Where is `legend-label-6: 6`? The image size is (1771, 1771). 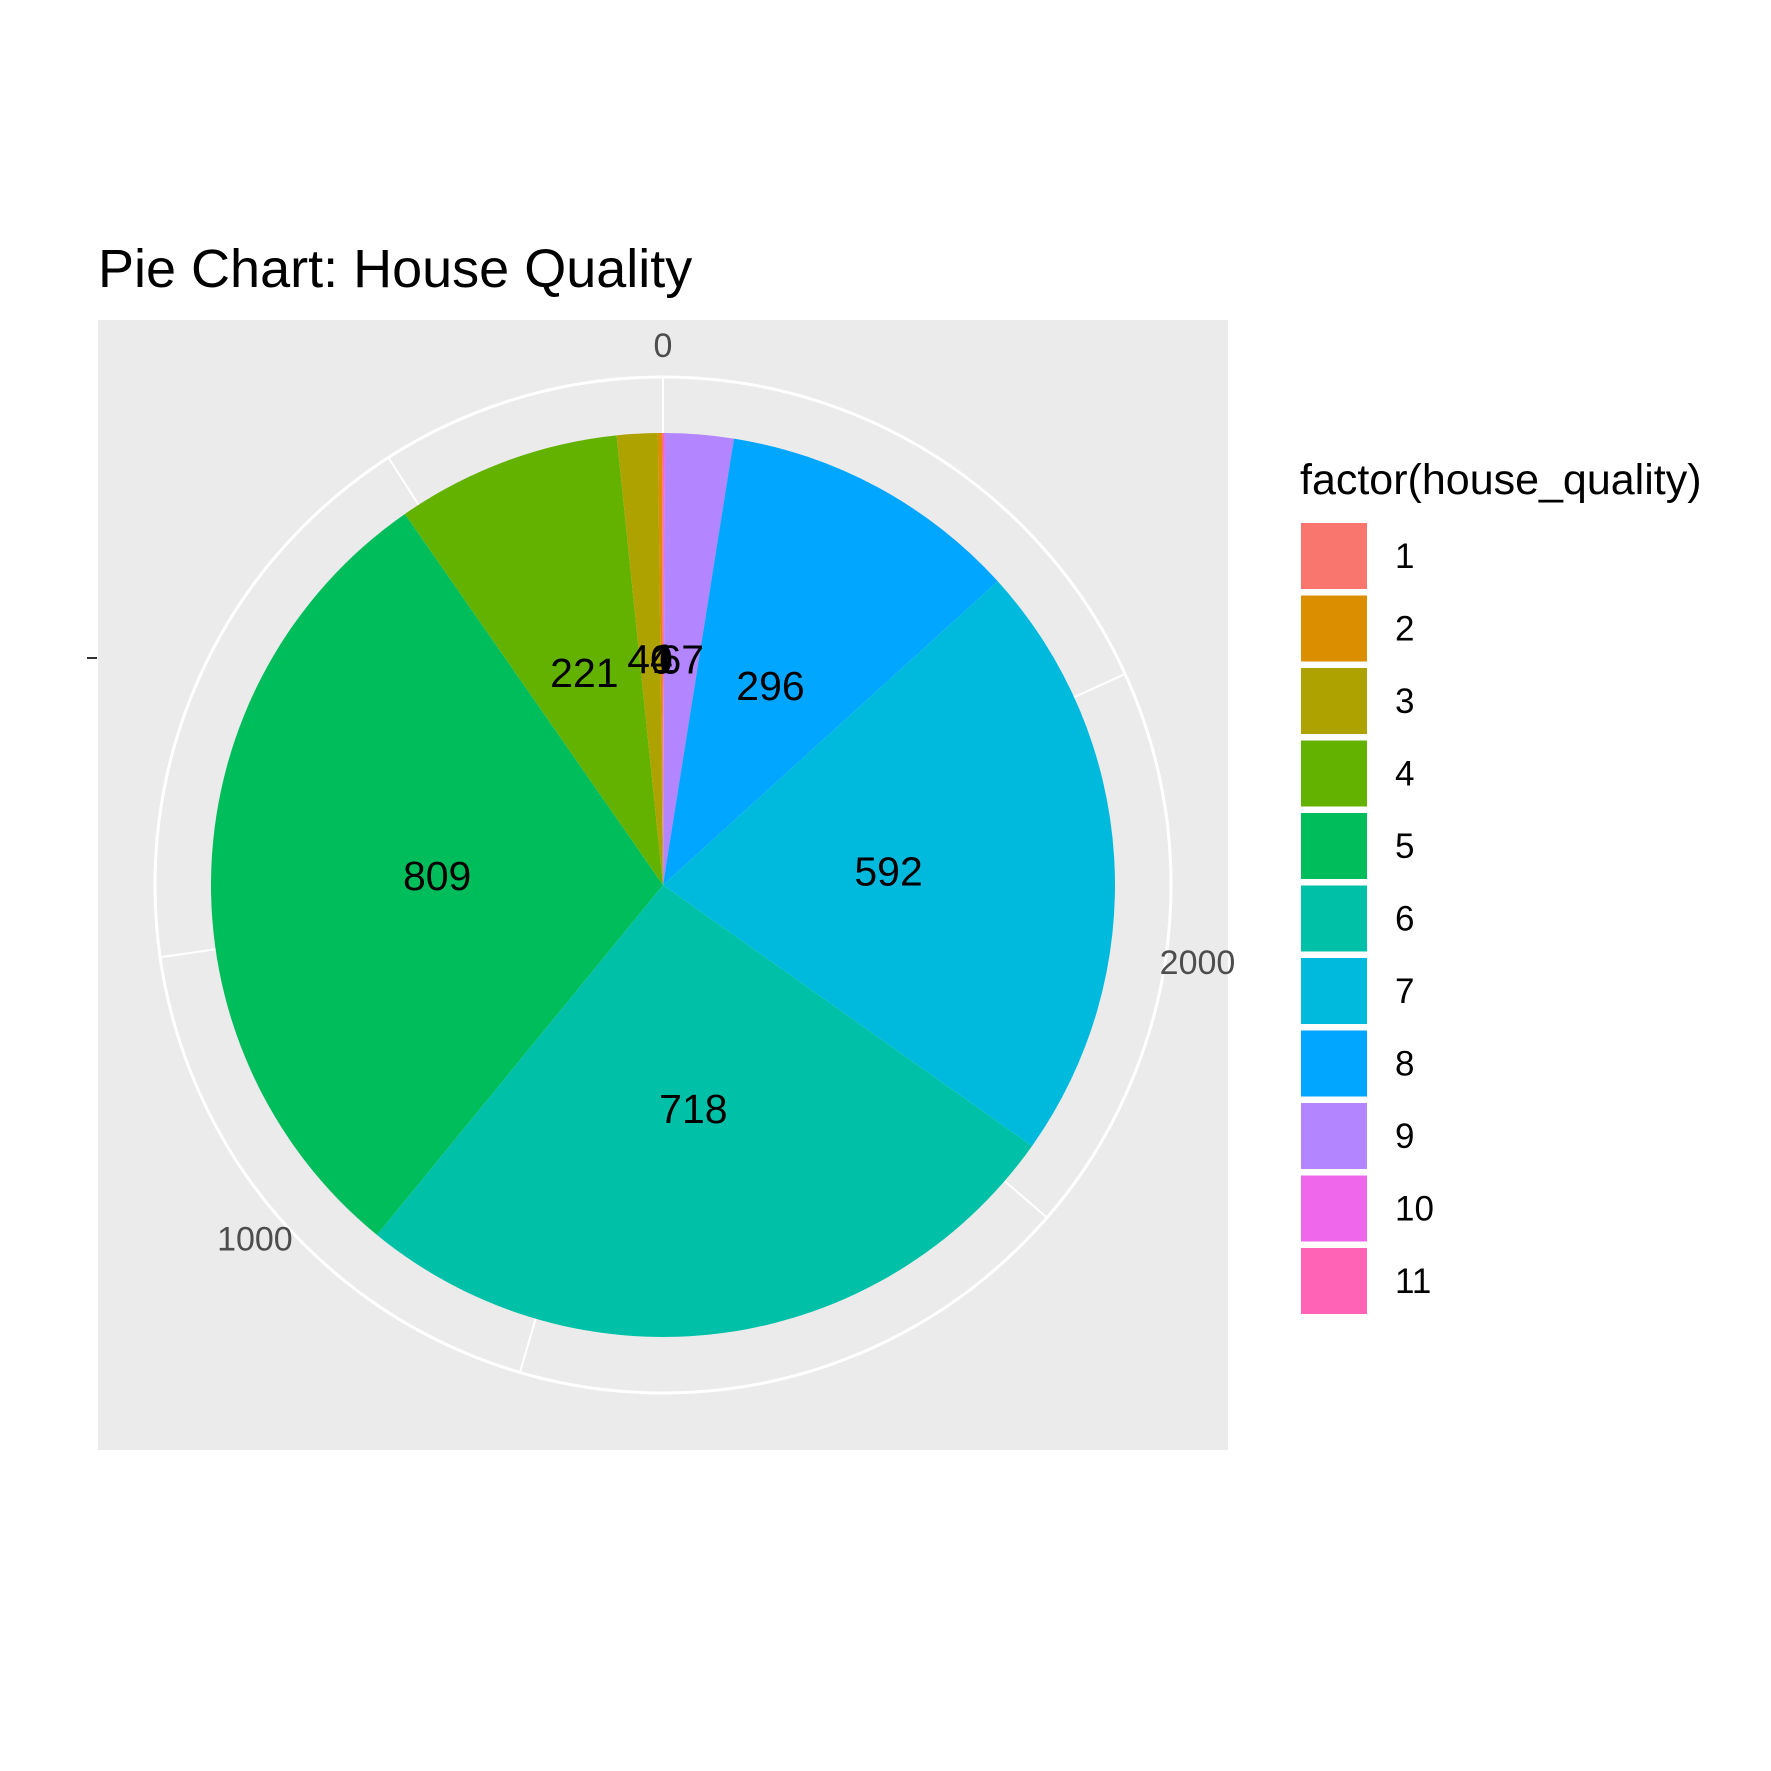
legend-label-6: 6 is located at coordinates (1404, 919).